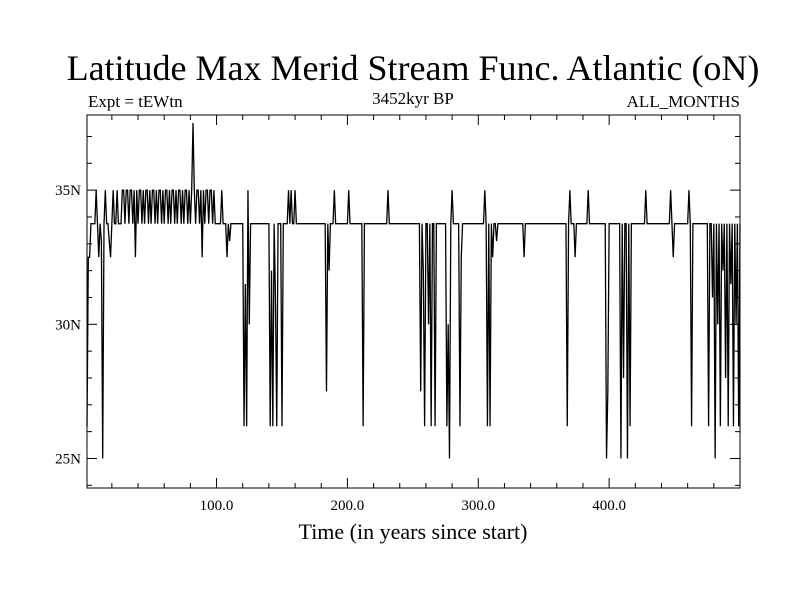 Image resolution: width=800 pixels, height=600 pixels. What do you see at coordinates (68, 459) in the screenshot?
I see `y-tick-label: 25N` at bounding box center [68, 459].